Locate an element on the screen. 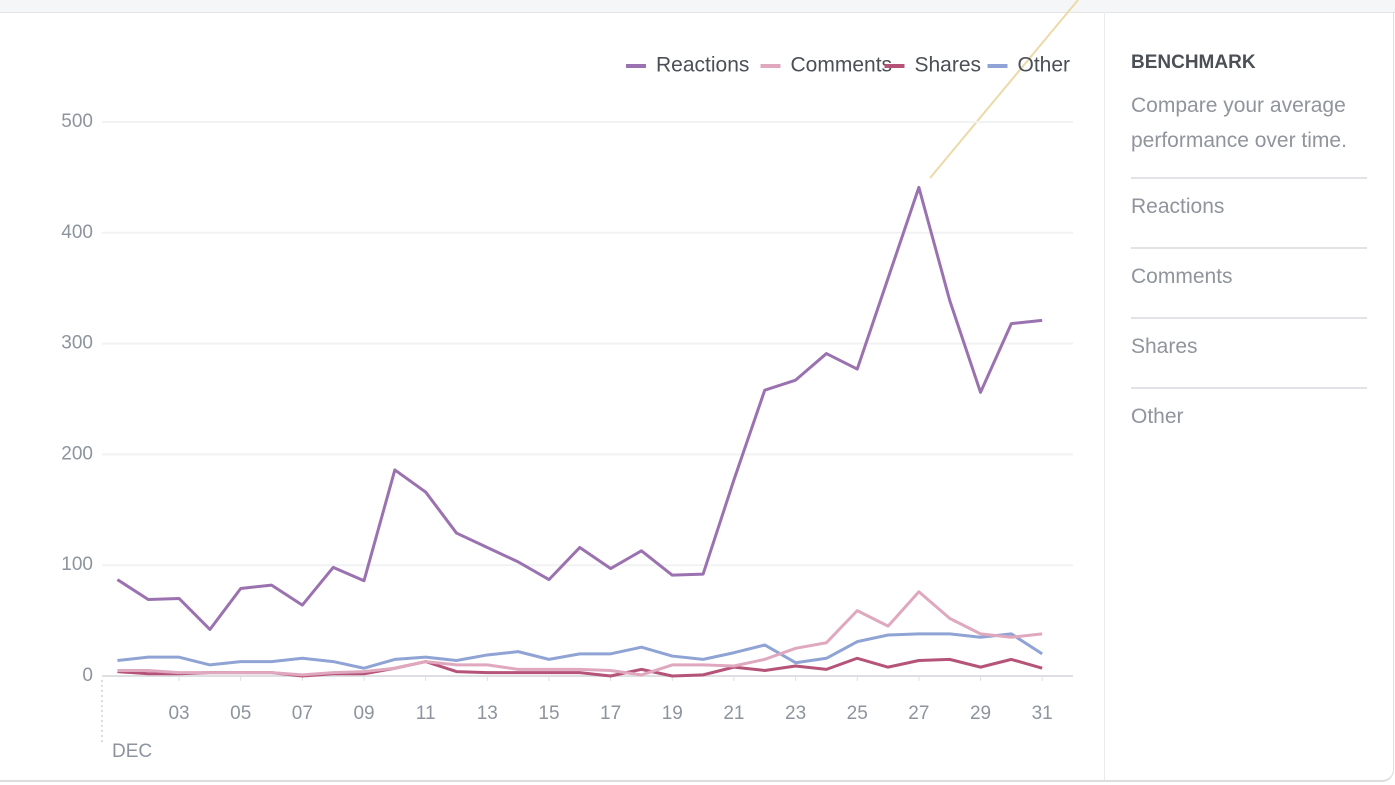  legend-label: Shares is located at coordinates (948, 65).